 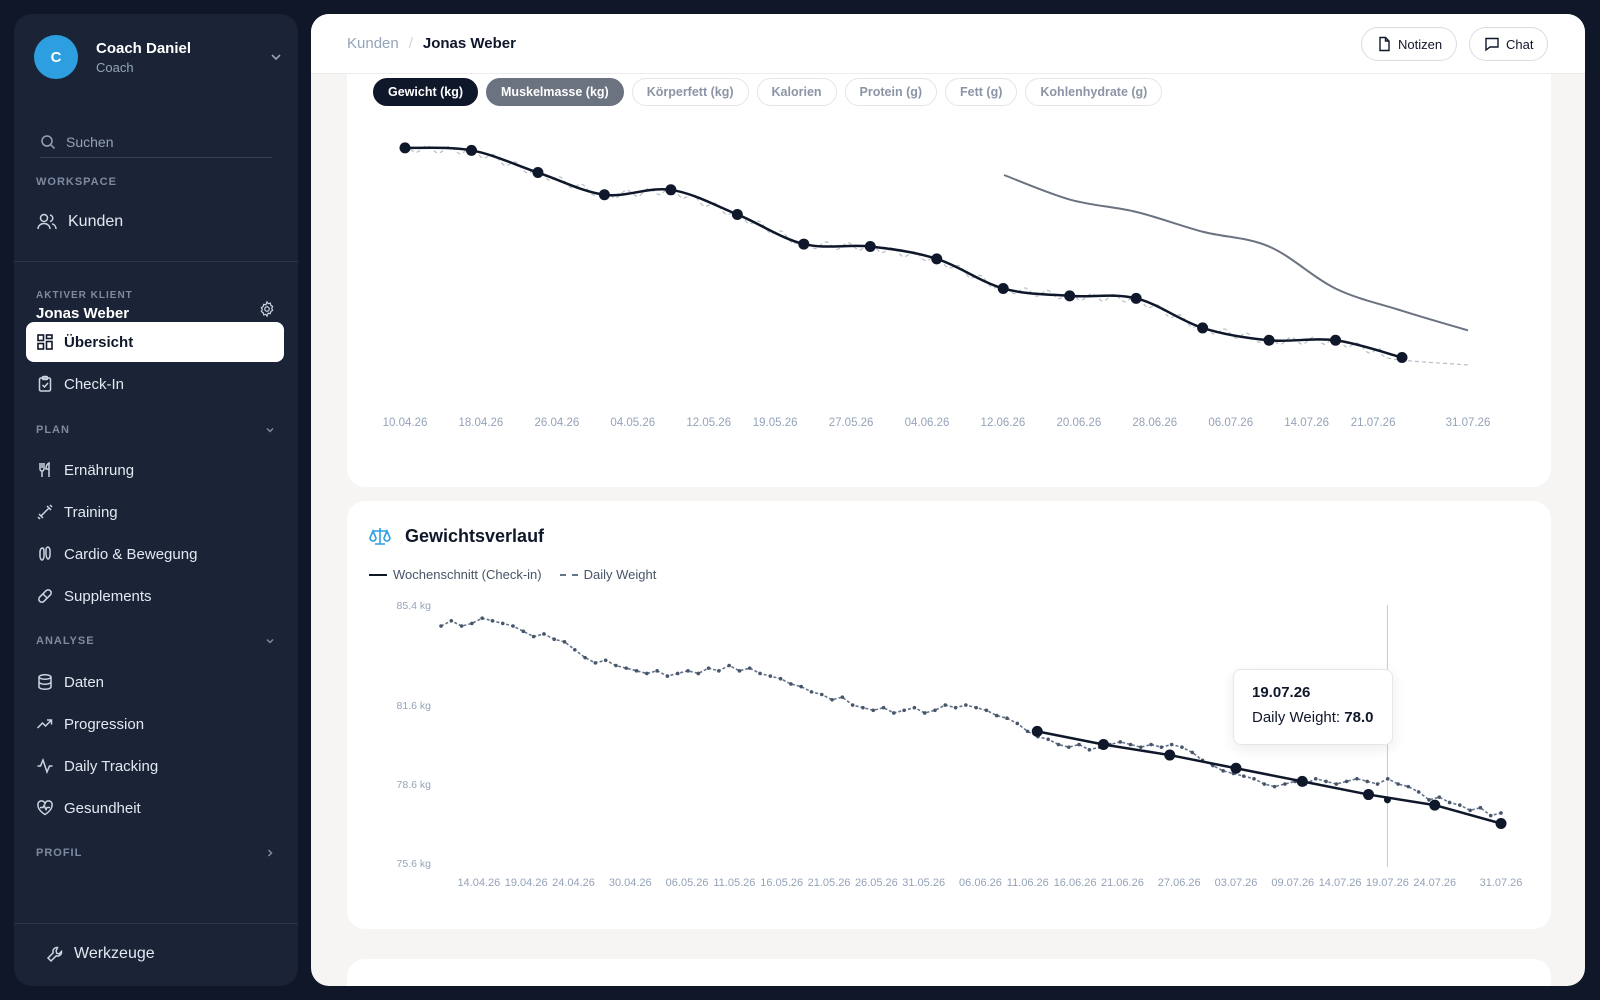 I want to click on chat-button: Chat, so click(x=1509, y=44).